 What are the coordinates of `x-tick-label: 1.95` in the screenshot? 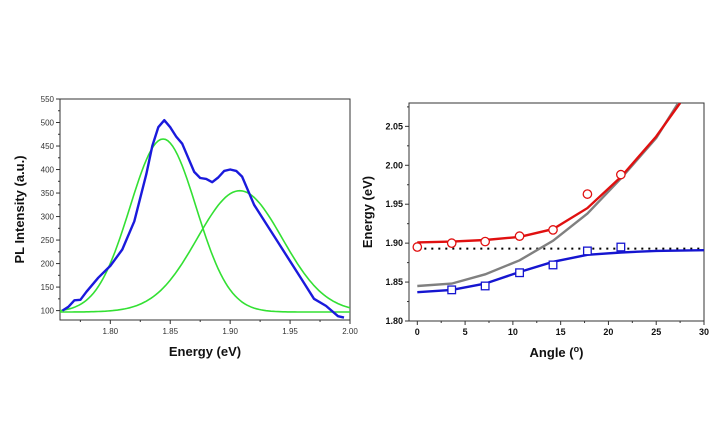 It's located at (290, 331).